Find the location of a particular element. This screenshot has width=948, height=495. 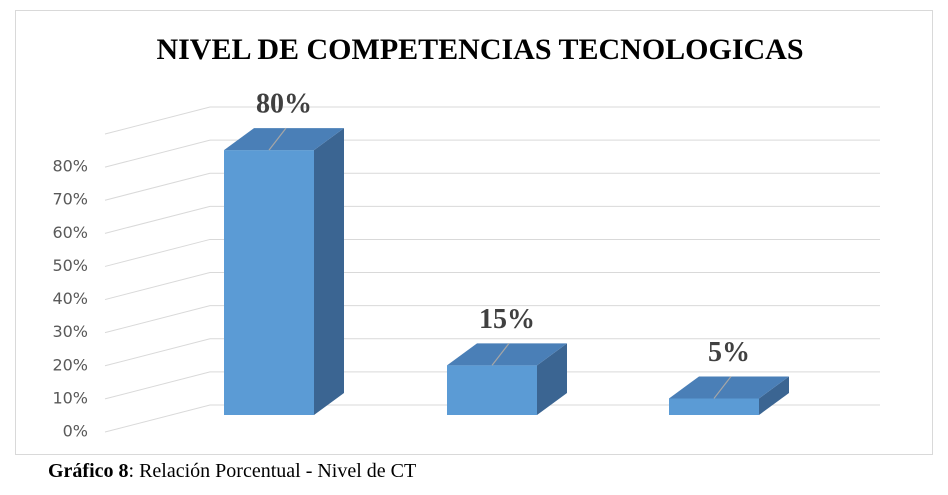

chart-title: NIVEL DE COMPETENCIAS TECNOLOGICAS is located at coordinates (479, 49).